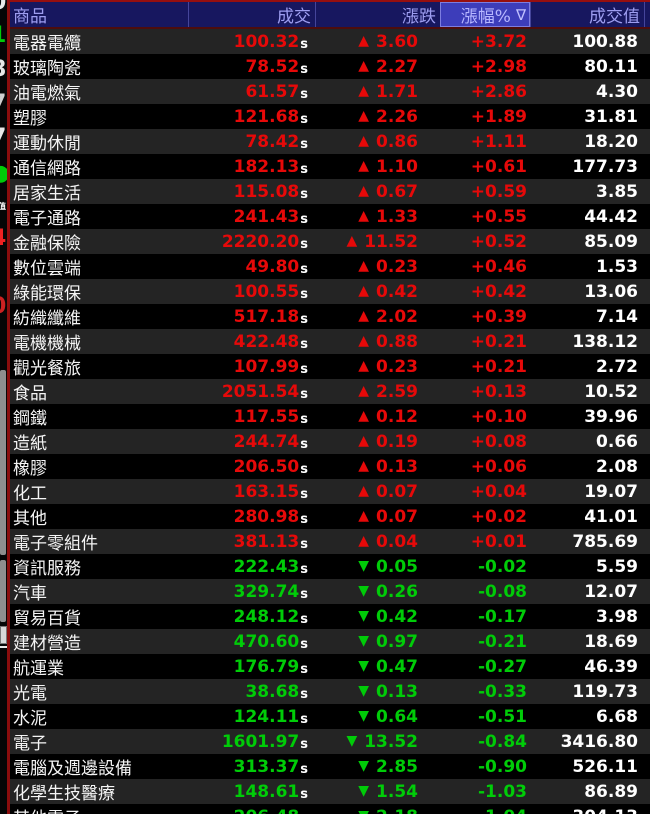  Describe the element at coordinates (251, 14) in the screenshot. I see `column-header-price: 成交` at that location.